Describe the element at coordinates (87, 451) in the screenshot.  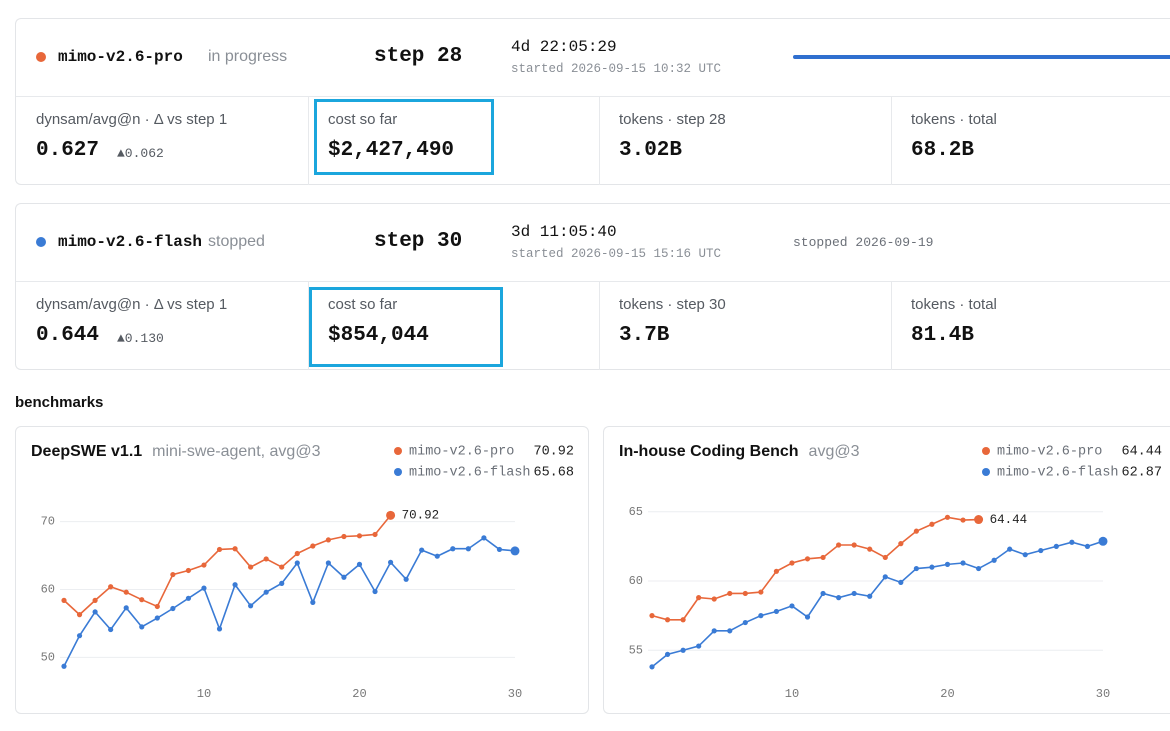
I see `chart-title: DeepSWE v1.1` at that location.